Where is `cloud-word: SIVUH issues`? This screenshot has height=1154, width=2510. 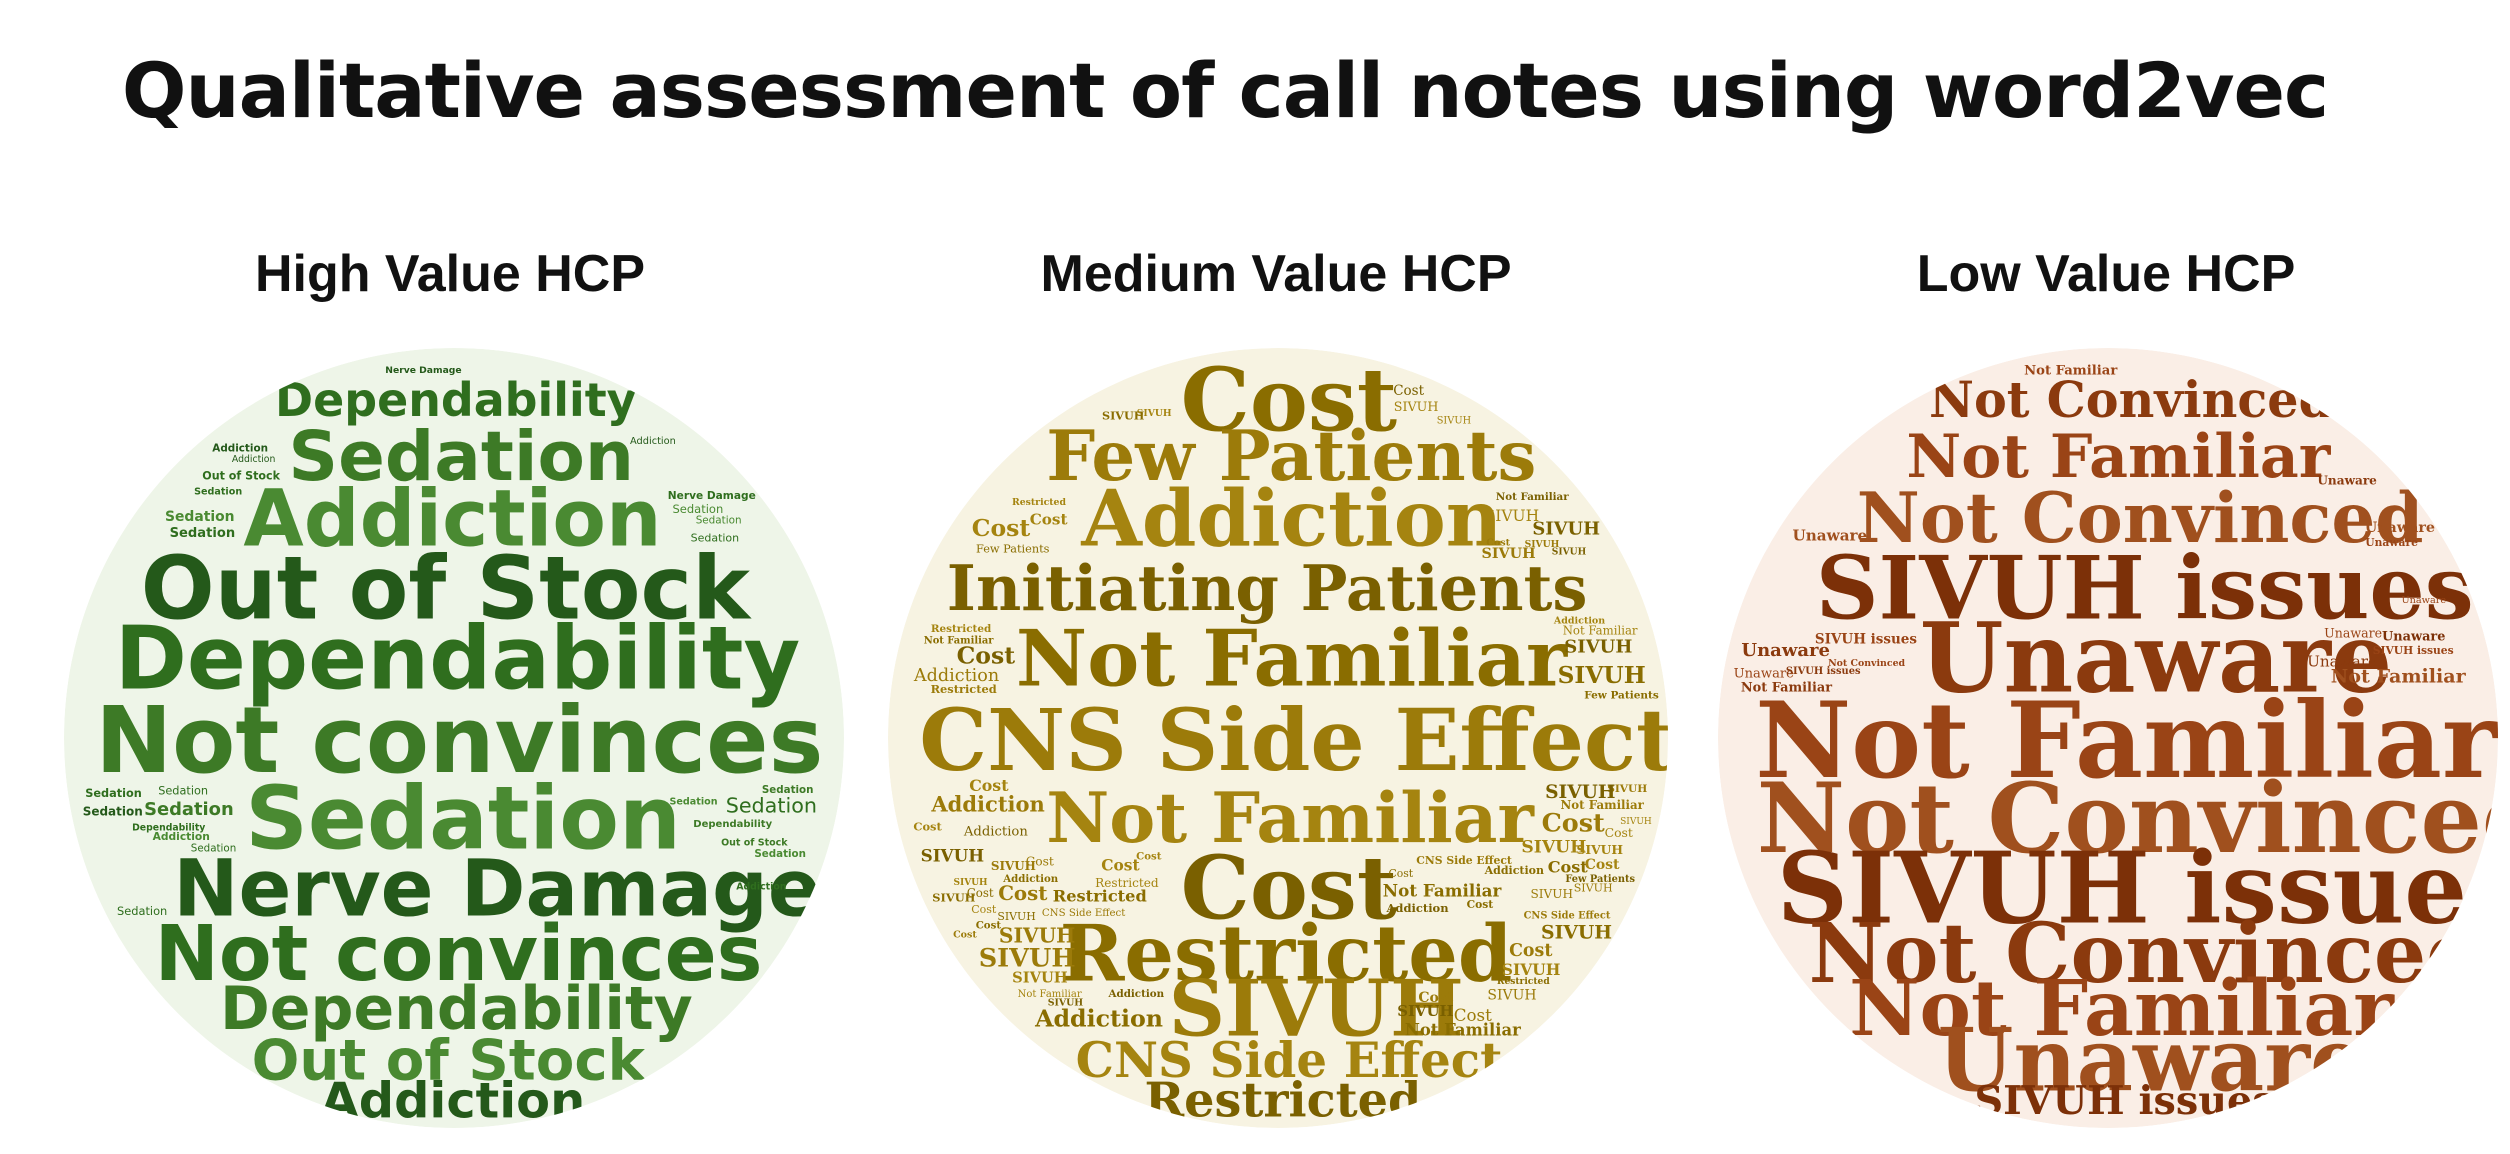 cloud-word: SIVUH issues is located at coordinates (2413, 650).